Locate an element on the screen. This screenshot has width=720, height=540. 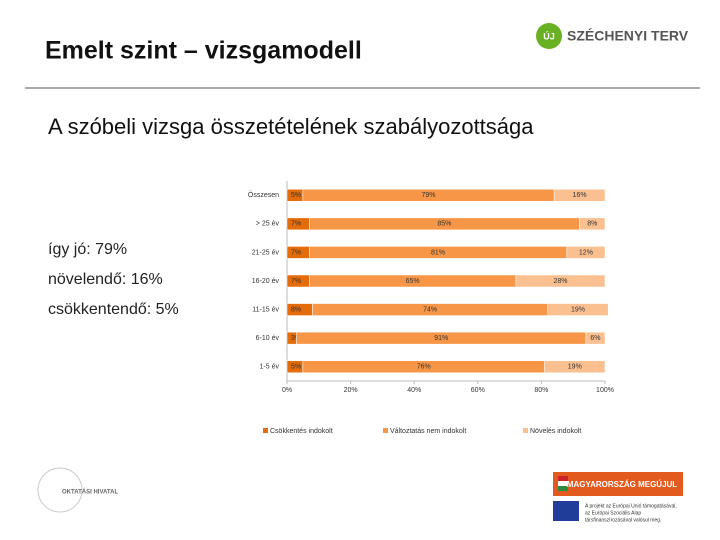
x-tick-label: 20% is located at coordinates (351, 390).